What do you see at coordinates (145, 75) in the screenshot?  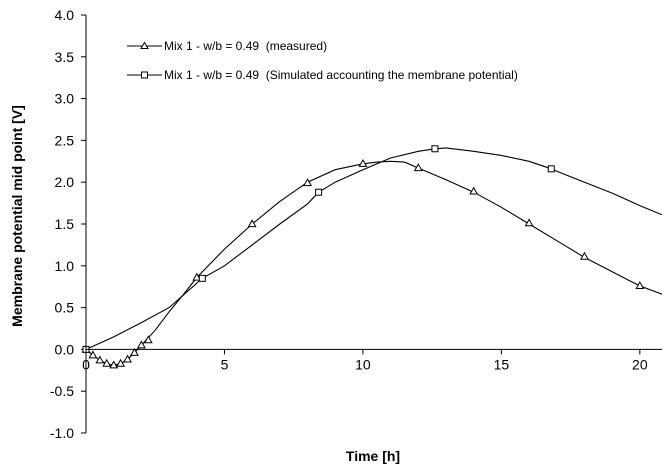 I see `legend-marker-simulated` at bounding box center [145, 75].